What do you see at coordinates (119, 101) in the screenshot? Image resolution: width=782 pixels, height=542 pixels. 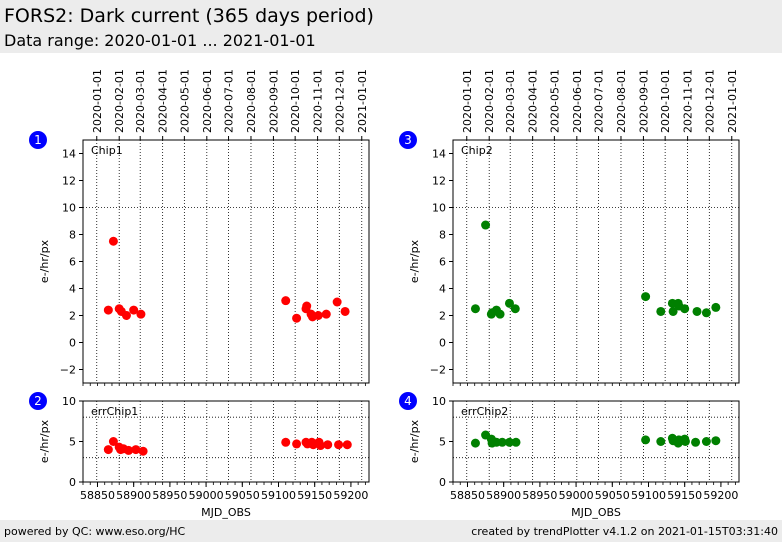 I see `panel-1-date-label: 2020-02-01` at bounding box center [119, 101].